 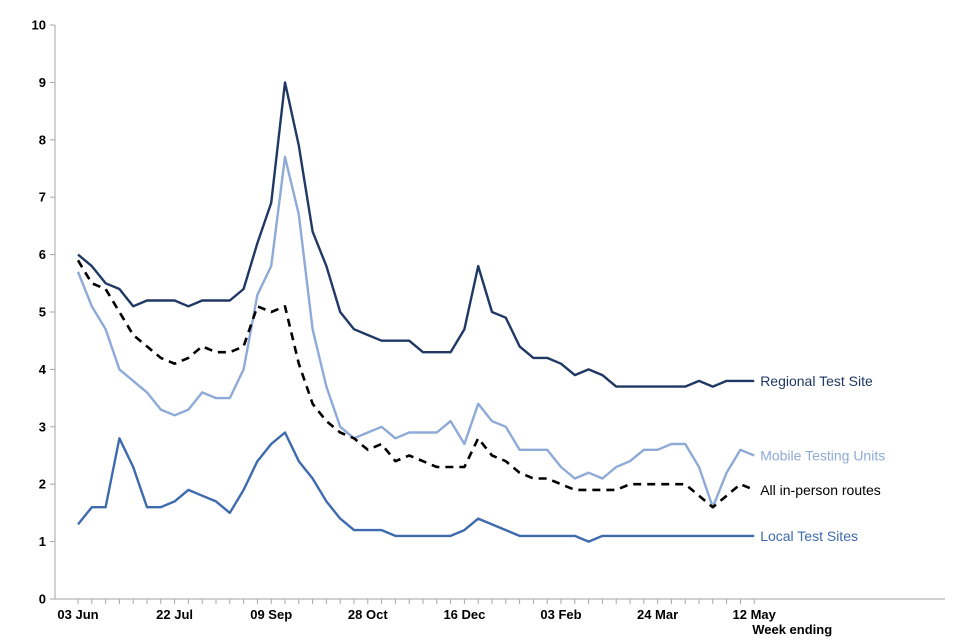 I want to click on x-axis-title: Week ending, so click(x=792, y=629).